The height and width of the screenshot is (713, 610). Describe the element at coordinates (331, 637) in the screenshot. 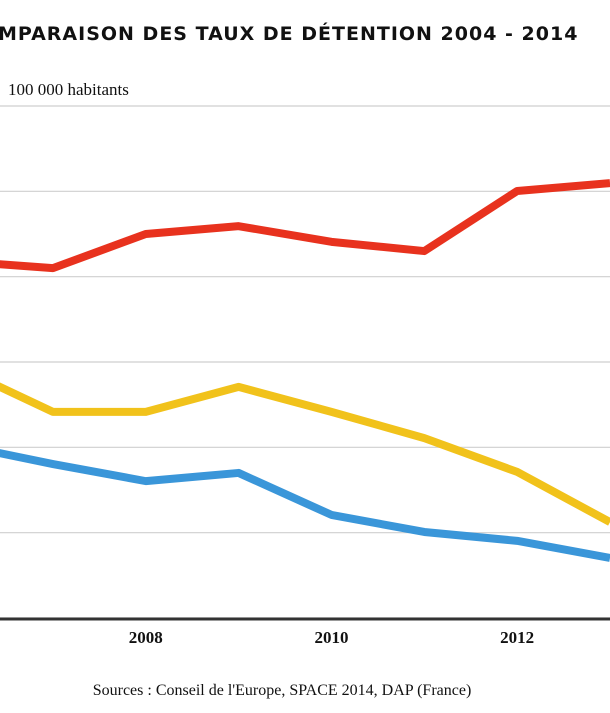

I see `x-tick-label: 2010` at that location.